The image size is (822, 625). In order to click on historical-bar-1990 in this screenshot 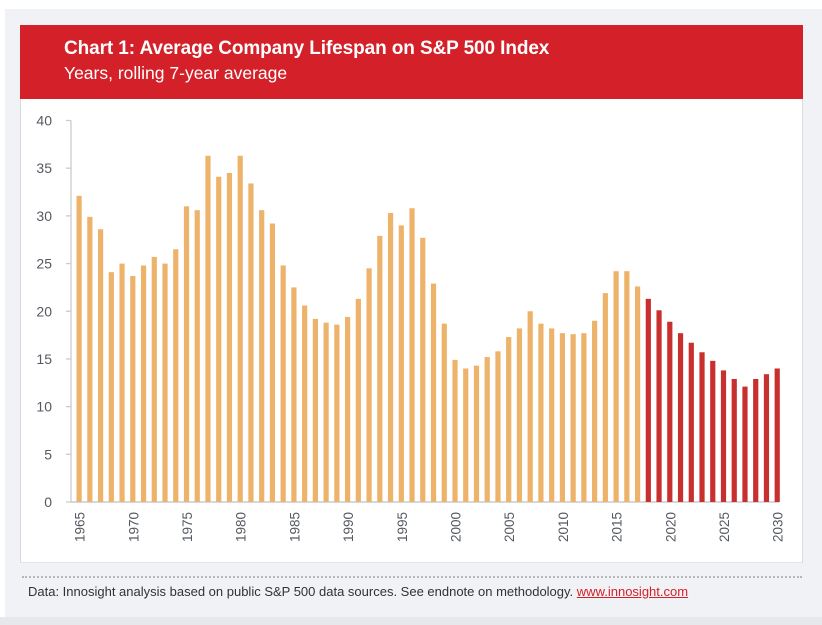, I will do `click(348, 409)`.